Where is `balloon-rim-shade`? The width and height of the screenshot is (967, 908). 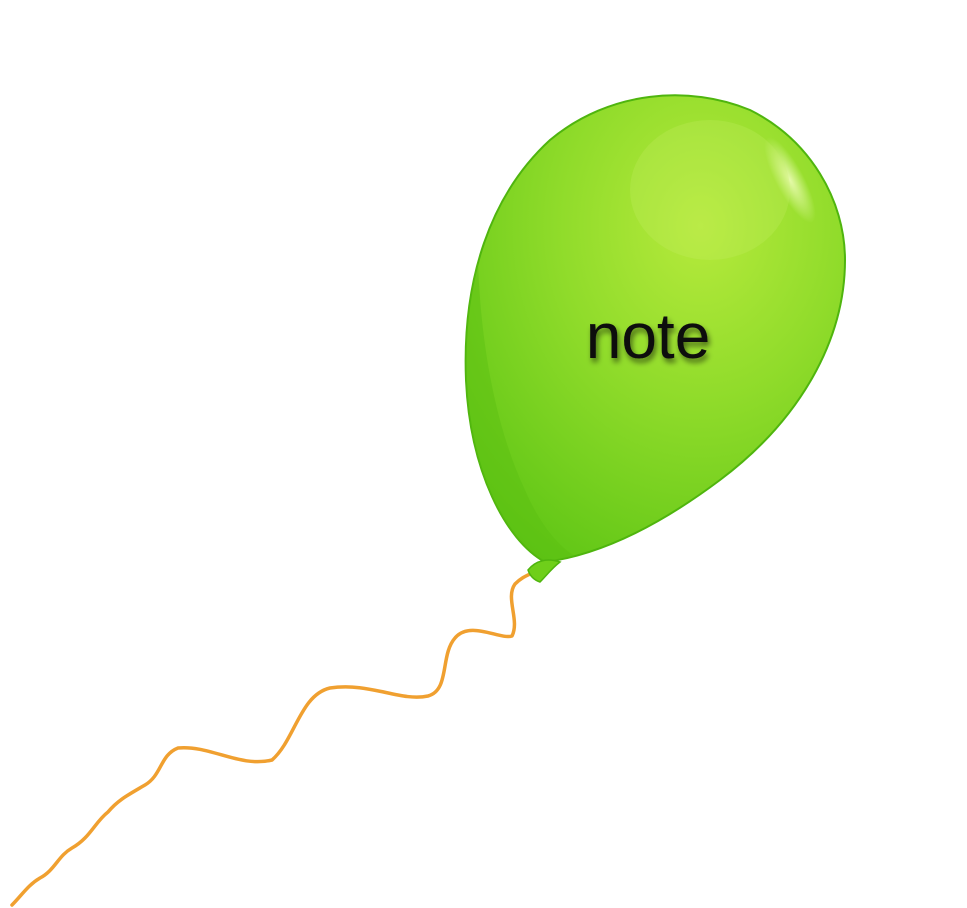 balloon-rim-shade is located at coordinates (520, 411).